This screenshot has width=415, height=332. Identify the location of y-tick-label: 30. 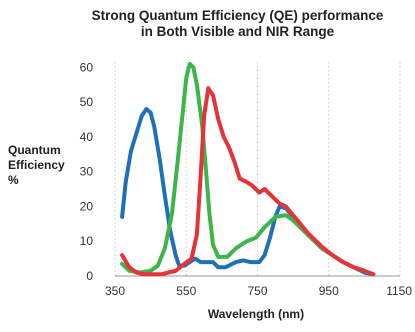
(87, 172).